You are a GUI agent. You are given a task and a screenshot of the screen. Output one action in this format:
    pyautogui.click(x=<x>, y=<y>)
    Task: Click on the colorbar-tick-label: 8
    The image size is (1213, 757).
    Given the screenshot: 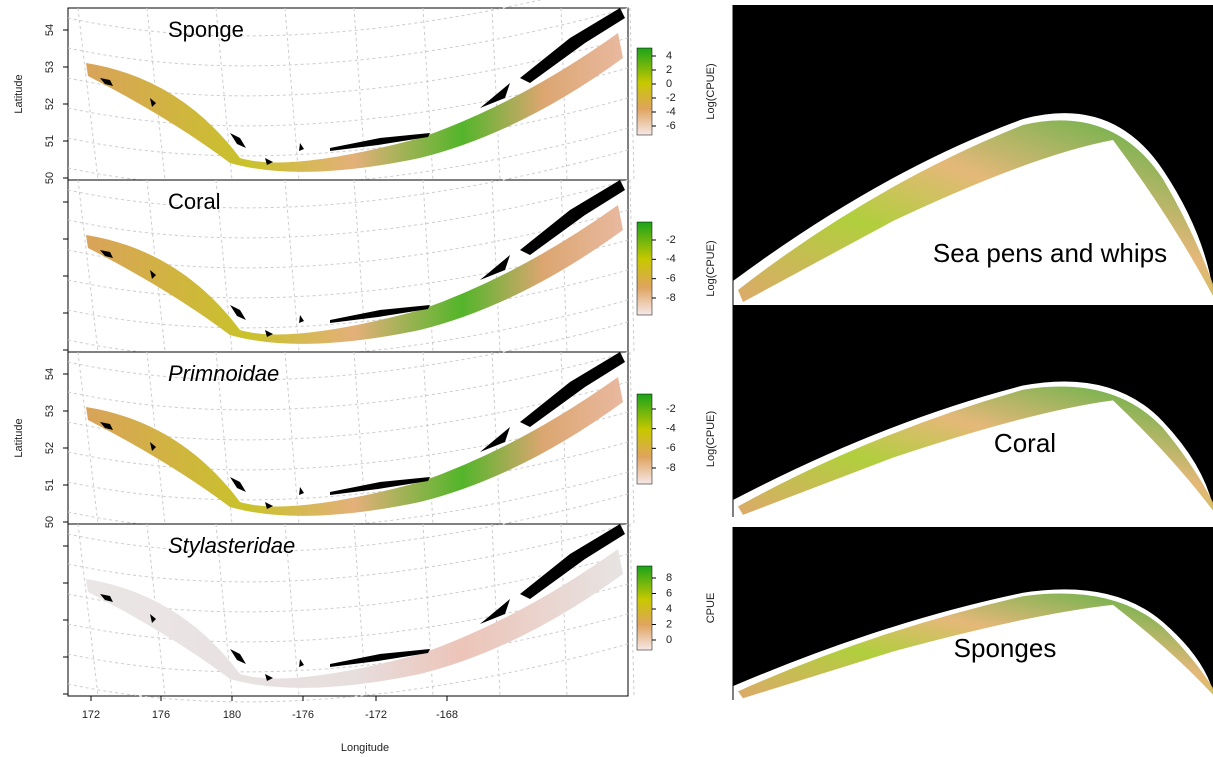 What is the action you would take?
    pyautogui.click(x=669, y=578)
    